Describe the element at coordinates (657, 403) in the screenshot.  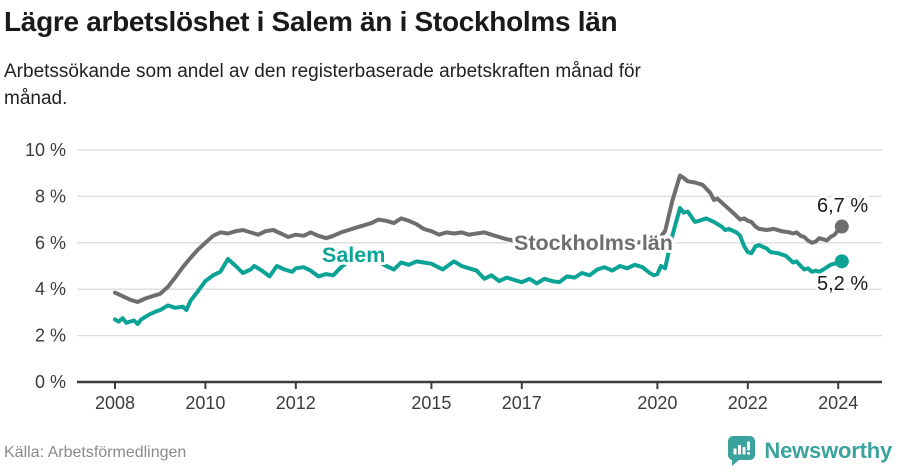
I see `x-tick-label: 2020` at that location.